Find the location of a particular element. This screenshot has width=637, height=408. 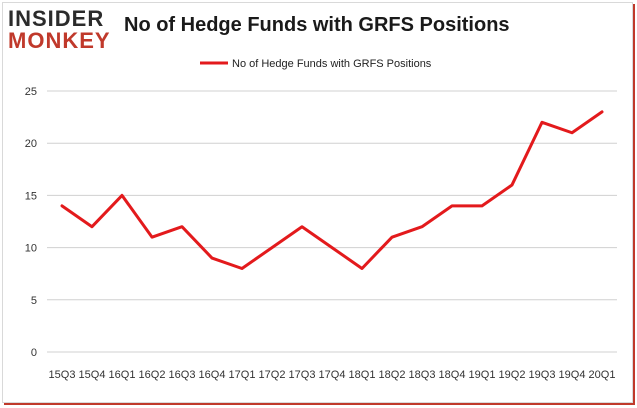

x-tick-label: 16Q1 is located at coordinates (122, 375).